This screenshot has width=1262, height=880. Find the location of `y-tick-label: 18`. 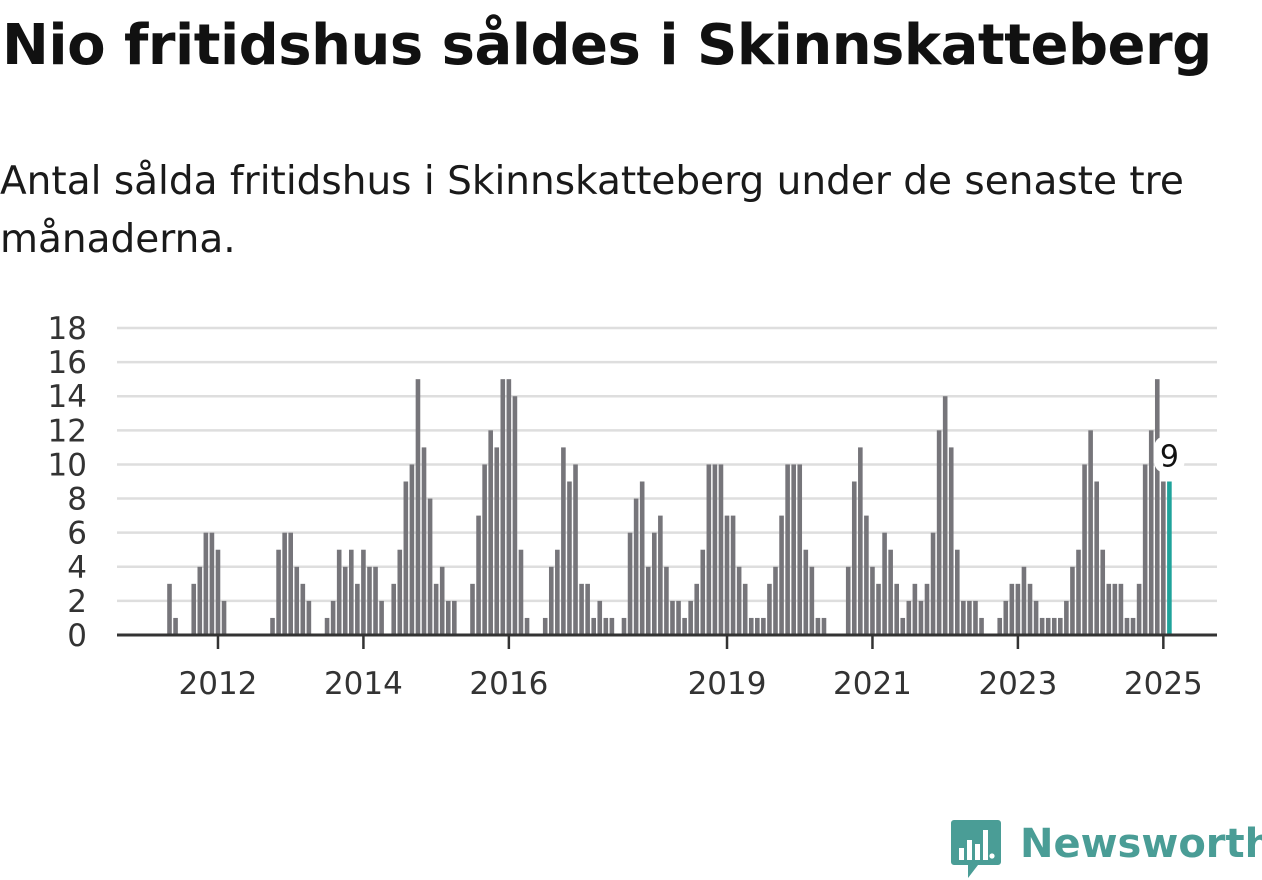

y-tick-label: 18 is located at coordinates (67, 329).